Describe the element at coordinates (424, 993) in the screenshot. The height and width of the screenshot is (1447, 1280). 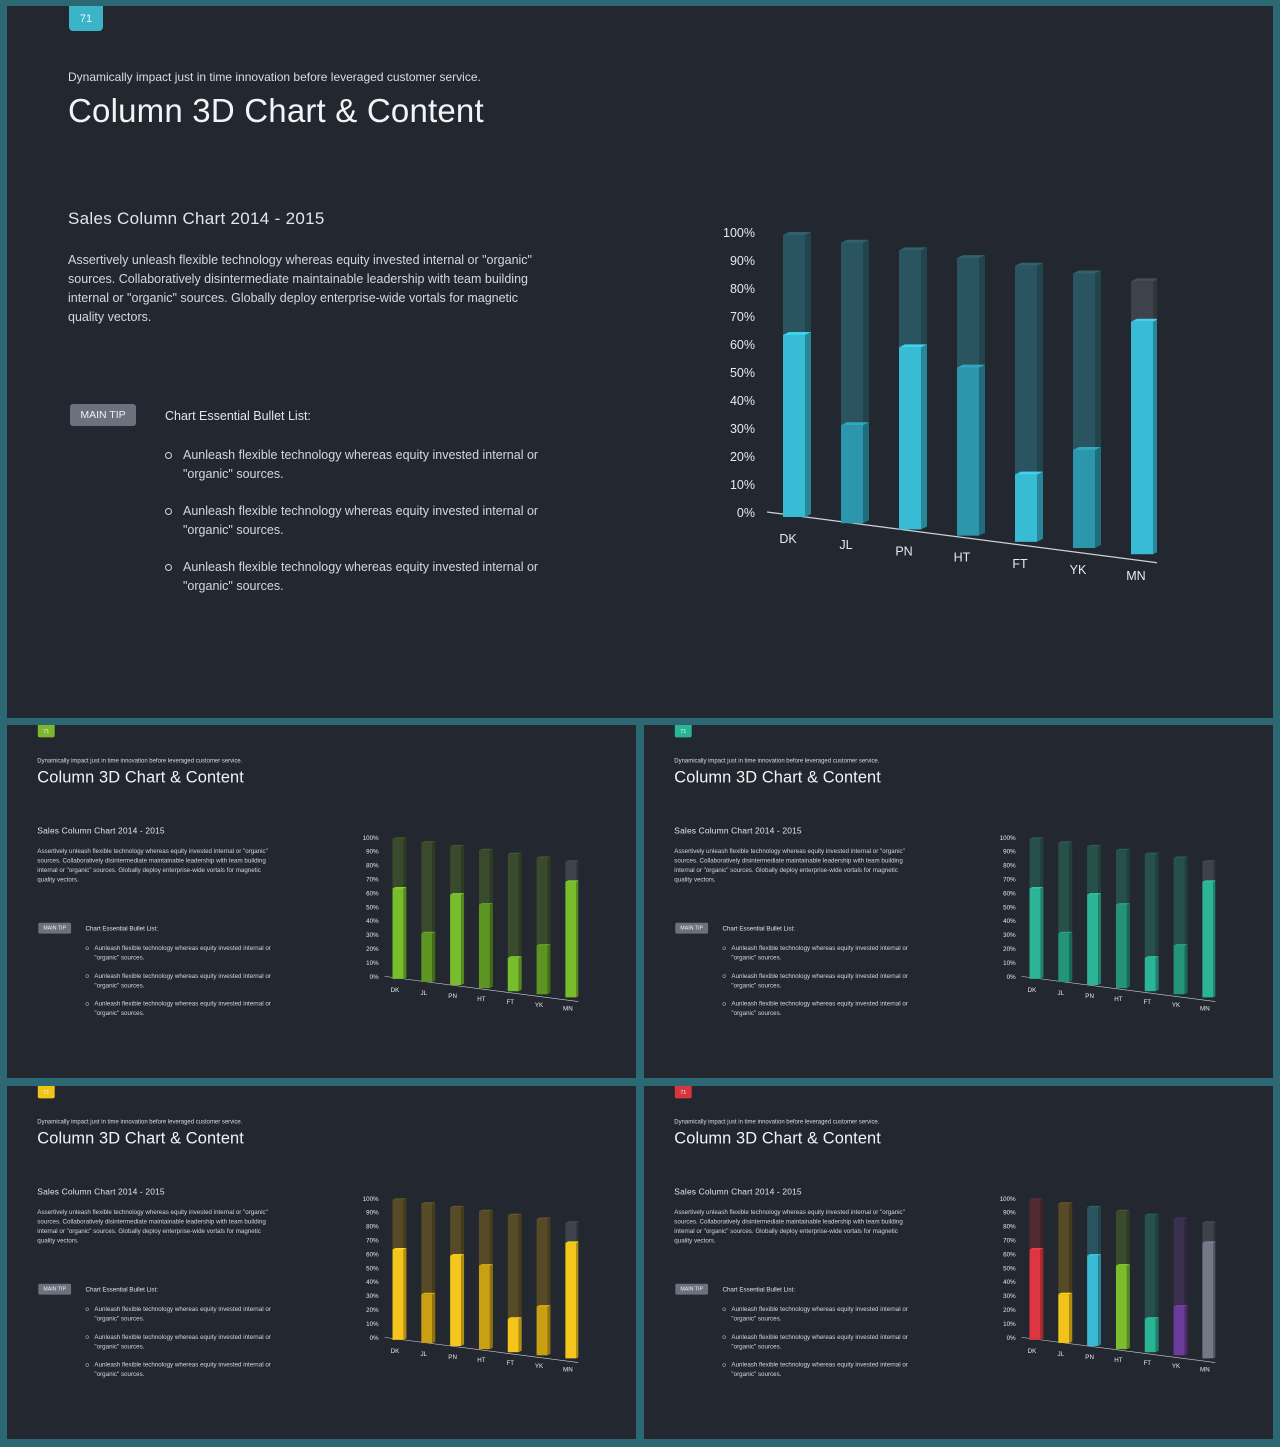
I see `x-tick-label: JL` at that location.